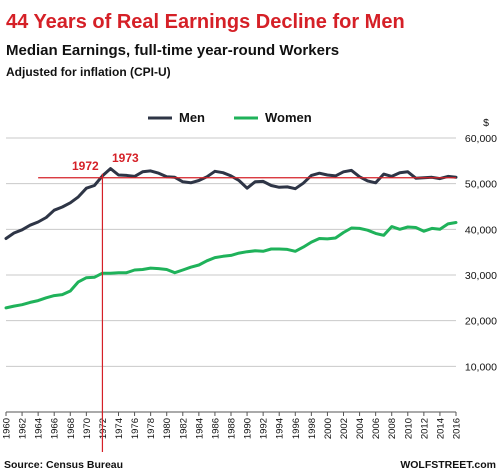  What do you see at coordinates (481, 367) in the screenshot?
I see `y-tick-label: 10,000` at bounding box center [481, 367].